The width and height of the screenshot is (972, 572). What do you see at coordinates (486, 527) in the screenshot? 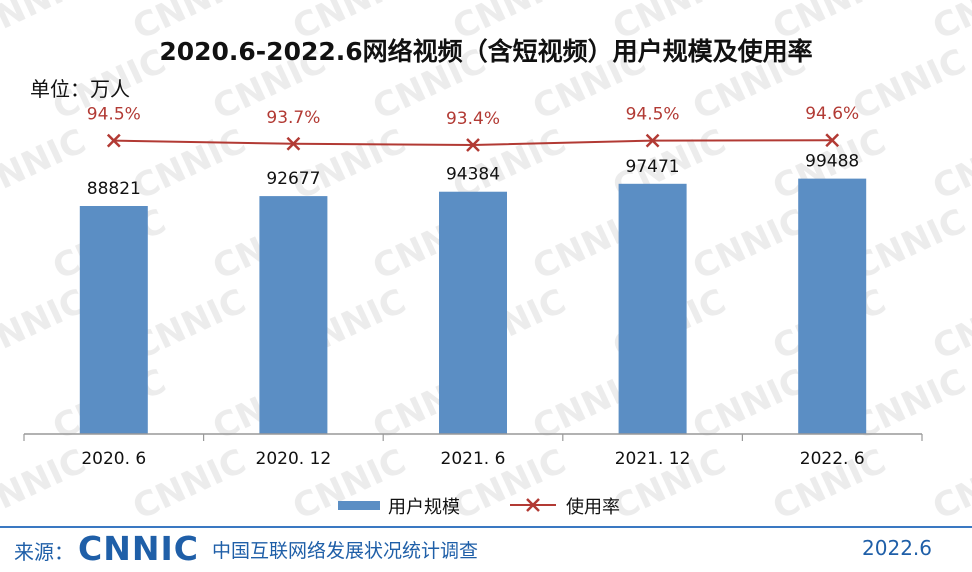
I see `footer-rule` at bounding box center [486, 527].